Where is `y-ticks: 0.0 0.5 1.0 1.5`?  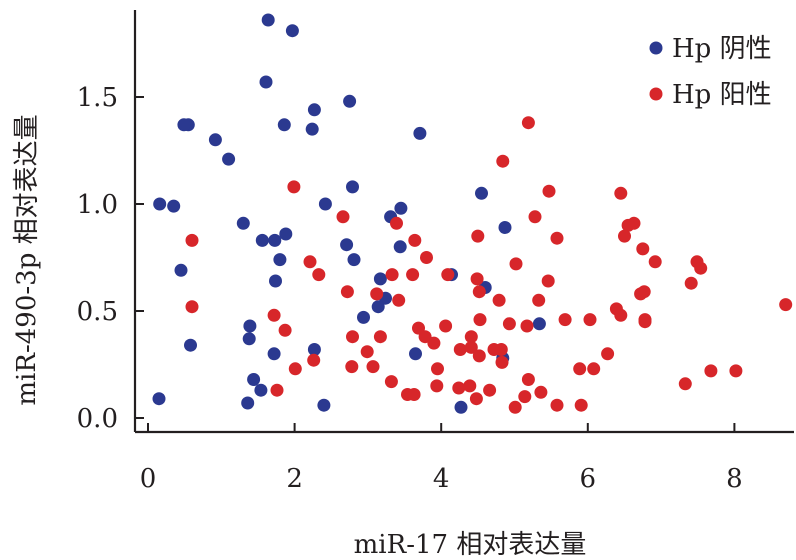 y-ticks: 0.0 0.5 1.0 1.5 is located at coordinates (110, 258).